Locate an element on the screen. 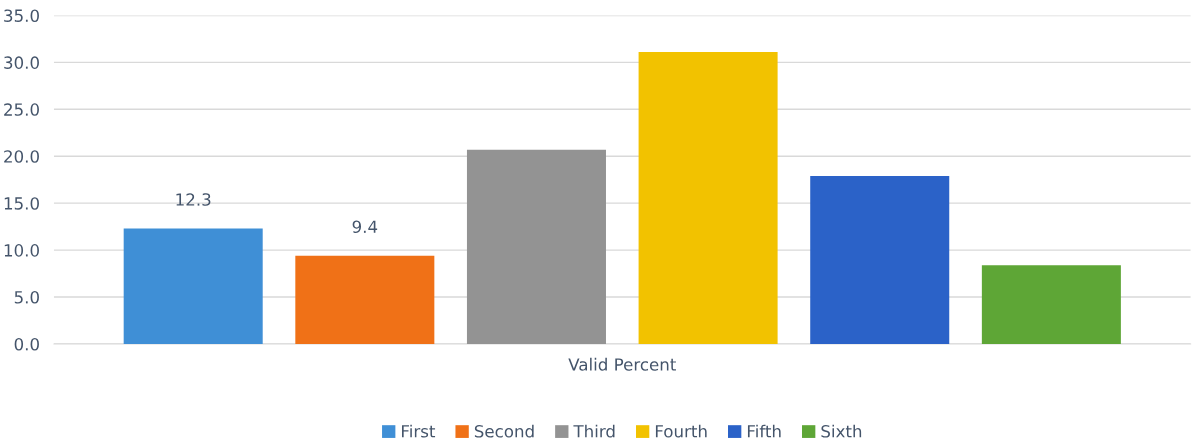 This screenshot has height=441, width=1199. y-tick-label: 10.0 is located at coordinates (21, 250).